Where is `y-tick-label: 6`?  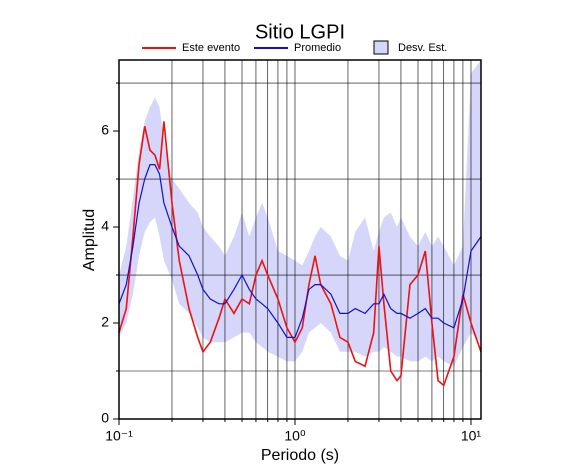 y-tick-label: 6 is located at coordinates (105, 130).